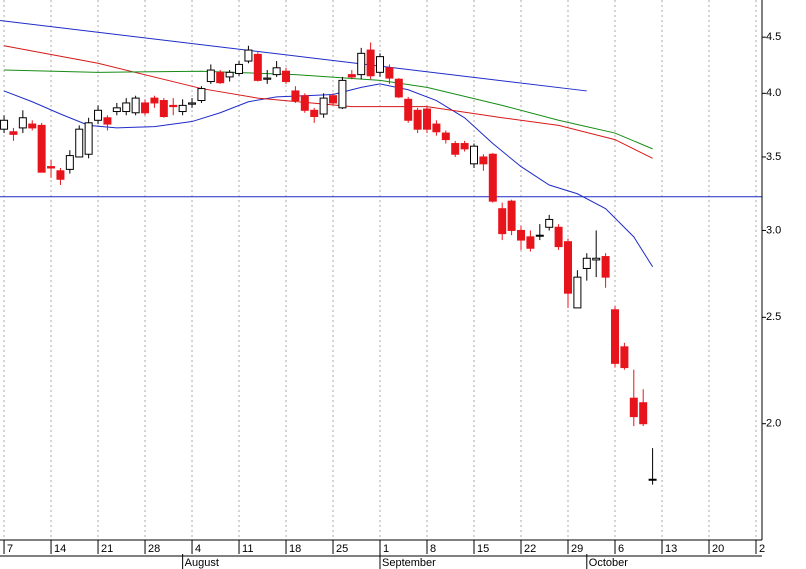 This screenshot has height=569, width=806. I want to click on x-tick-label: 21, so click(107, 549).